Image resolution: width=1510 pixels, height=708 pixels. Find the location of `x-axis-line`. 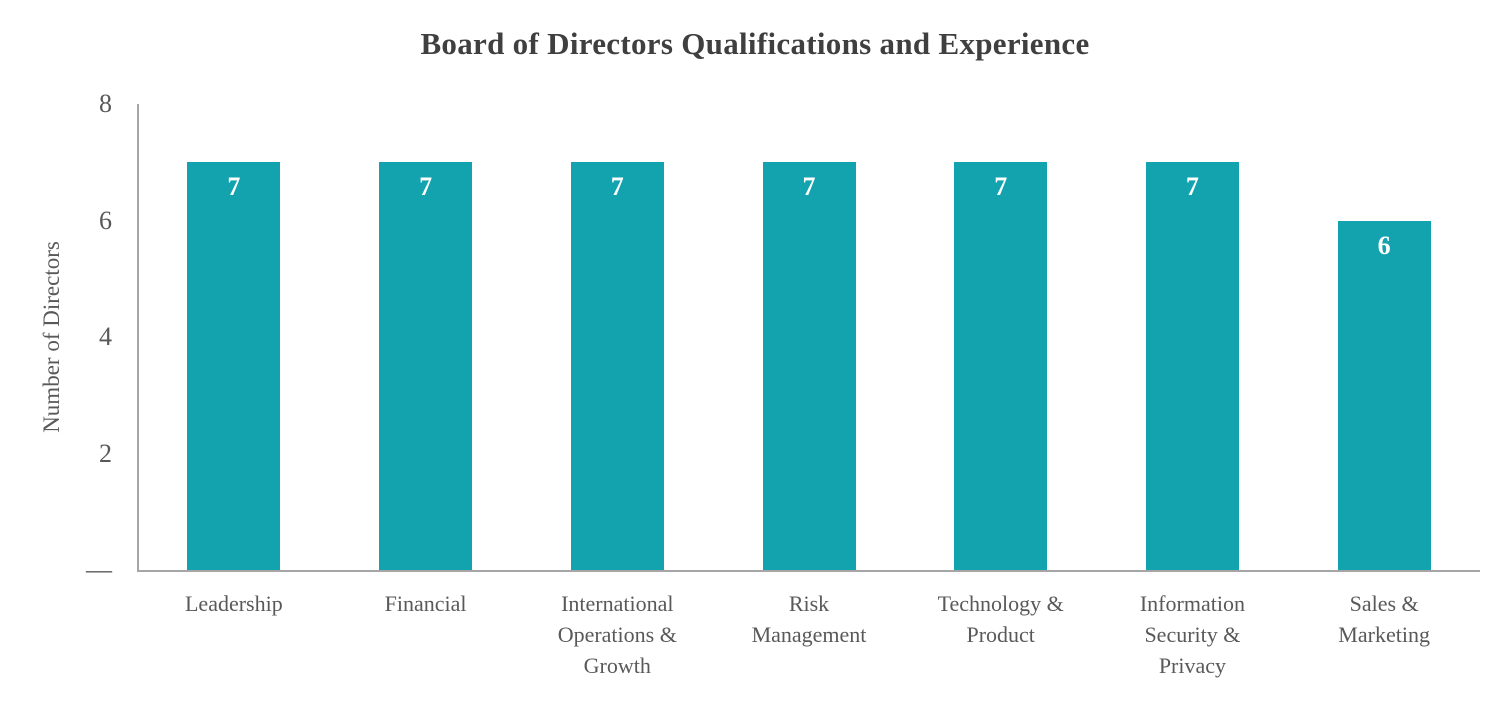

x-axis-line is located at coordinates (808, 571).